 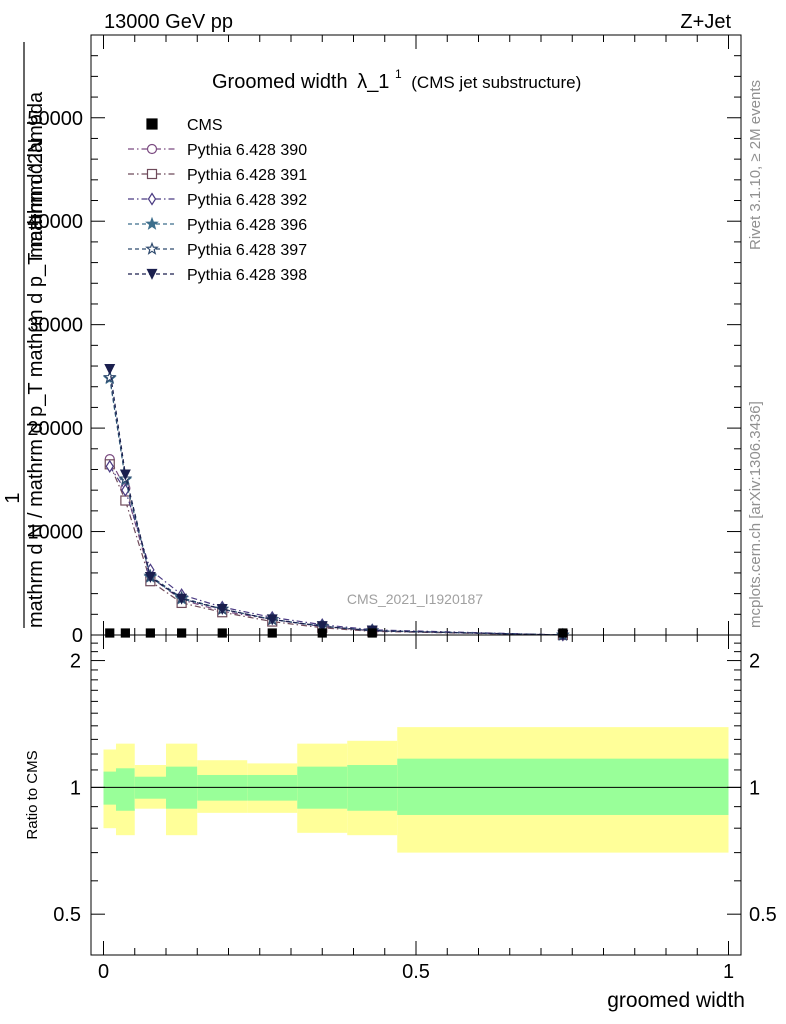 What do you see at coordinates (103, 972) in the screenshot?
I see `x-tick-label: 0` at bounding box center [103, 972].